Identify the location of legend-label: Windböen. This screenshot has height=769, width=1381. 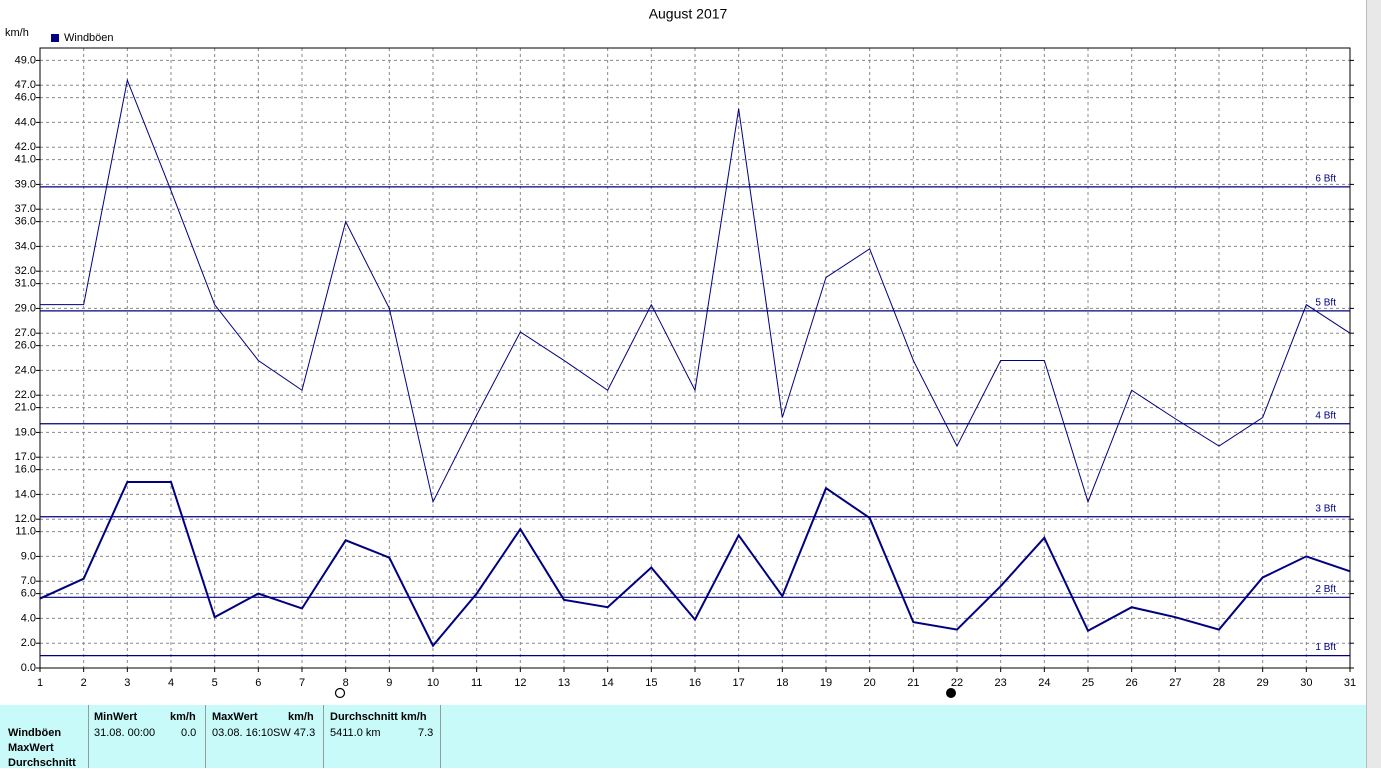
(89, 38).